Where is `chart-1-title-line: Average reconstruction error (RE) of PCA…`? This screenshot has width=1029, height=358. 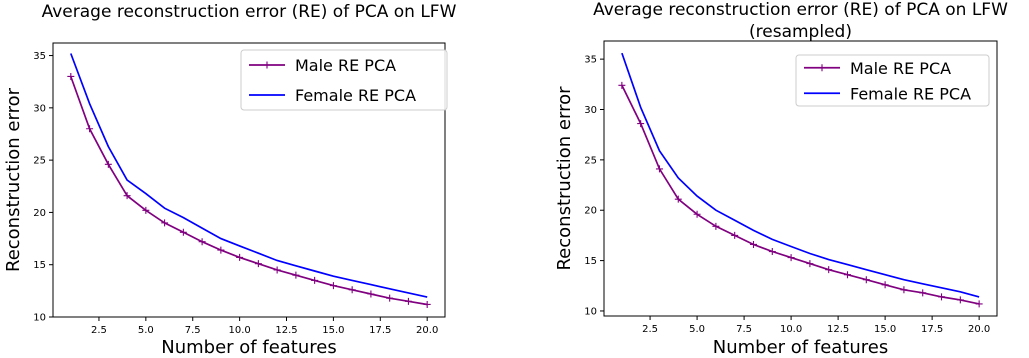 chart-1-title-line: Average reconstruction error (RE) of PCA… is located at coordinates (249, 12).